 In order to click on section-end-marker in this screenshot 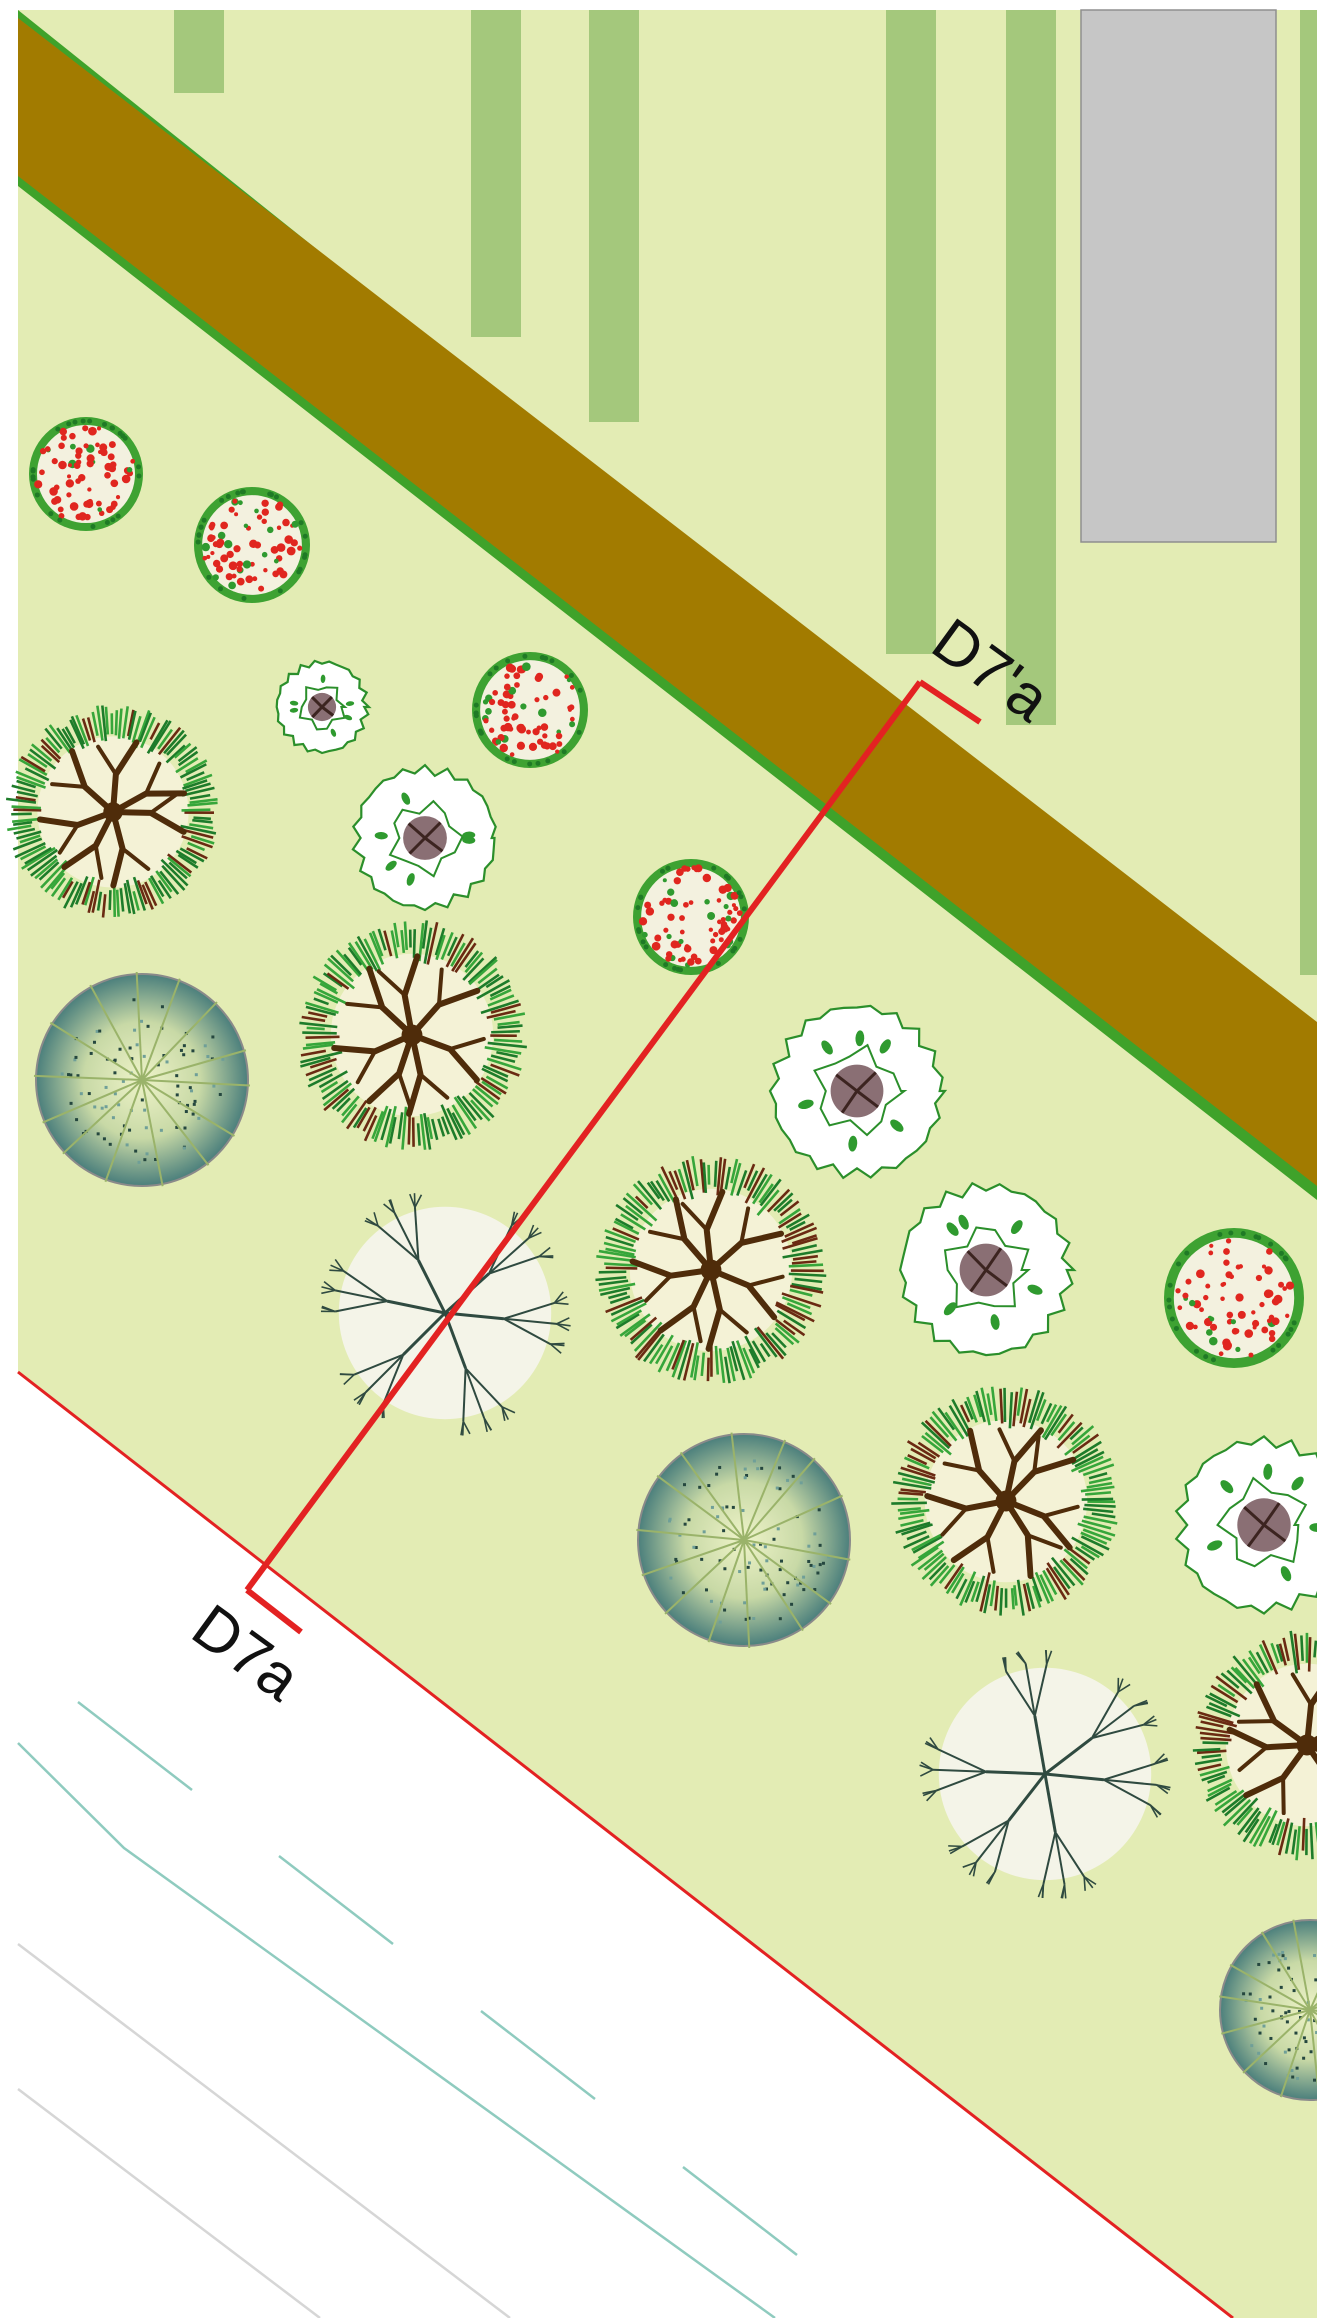, I will do `click(950, 702)`.